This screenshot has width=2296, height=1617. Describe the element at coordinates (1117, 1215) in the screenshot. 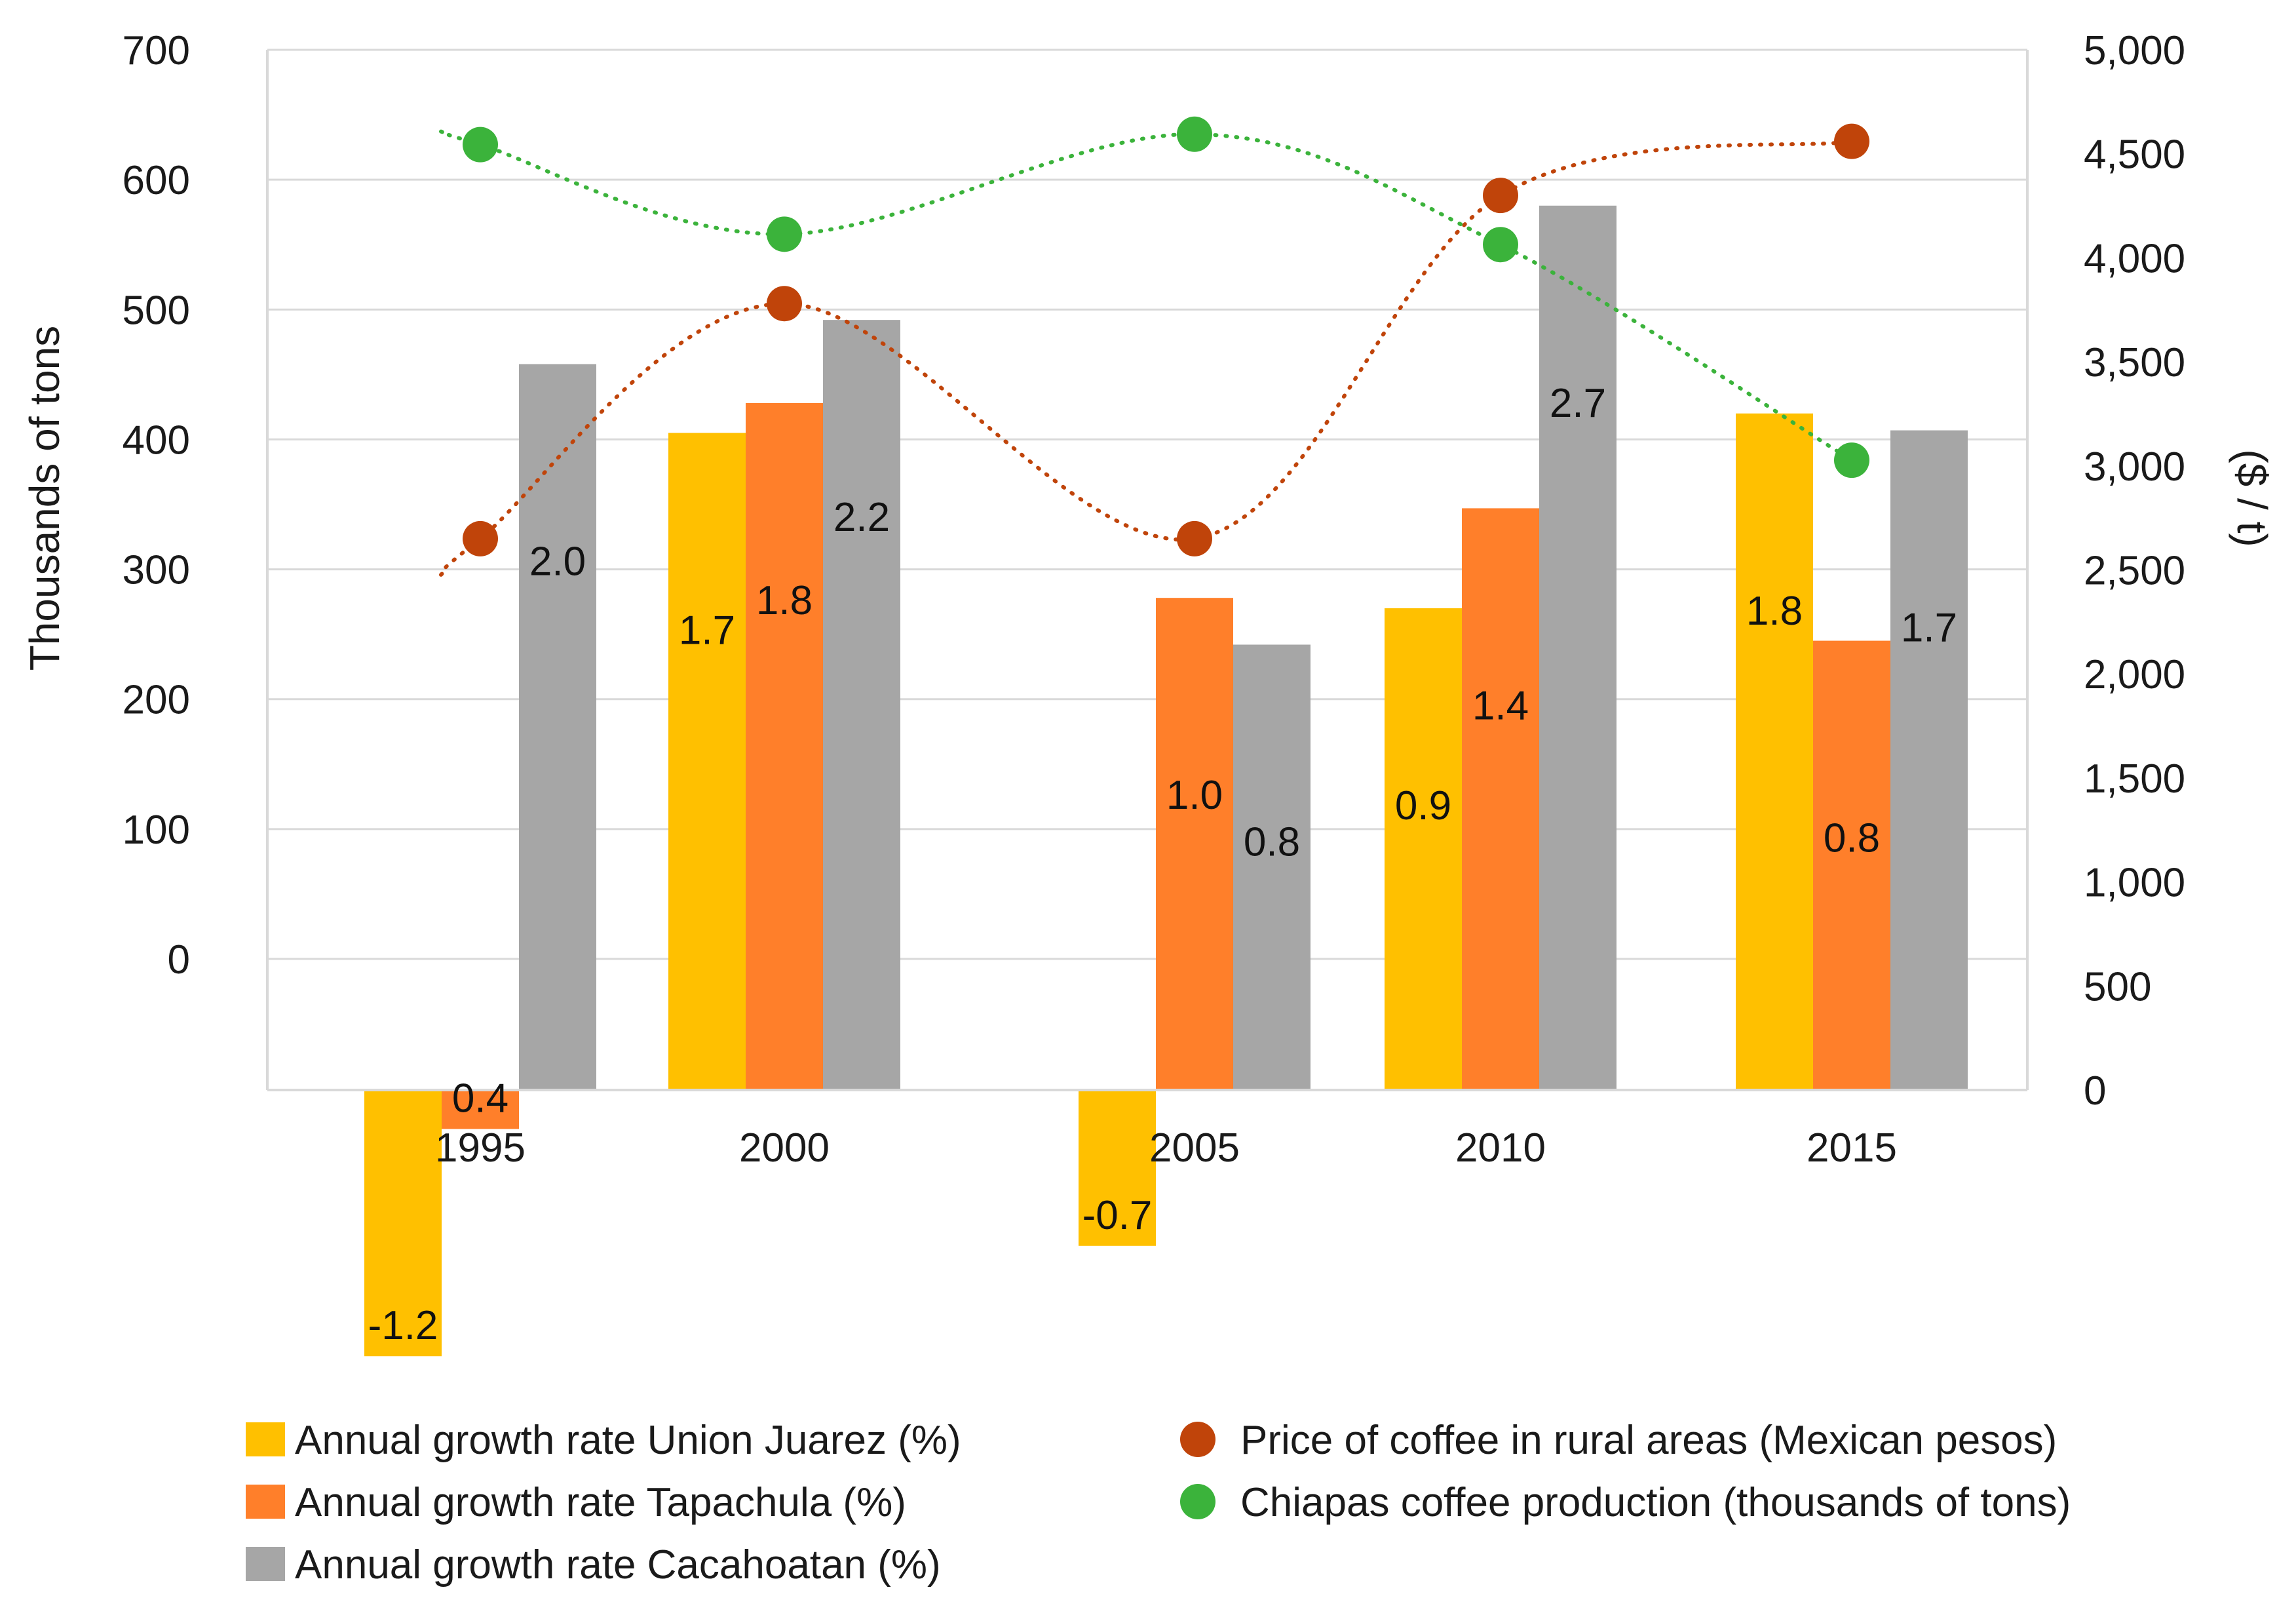

I see `bar-data-label: -0.7` at that location.